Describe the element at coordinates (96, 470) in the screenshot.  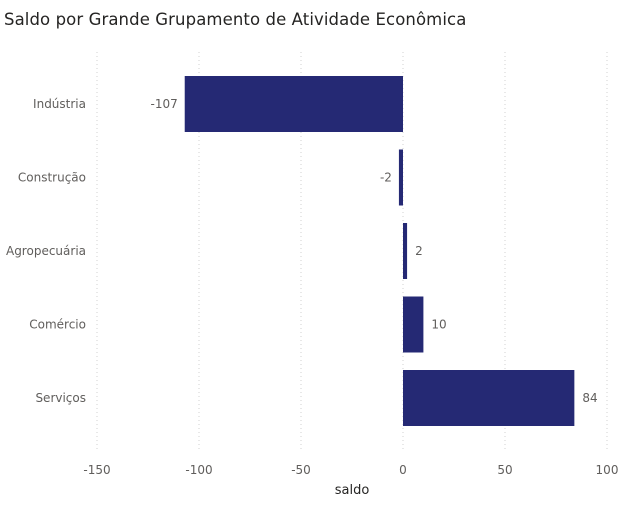
I see `x-tick-label: -150` at that location.